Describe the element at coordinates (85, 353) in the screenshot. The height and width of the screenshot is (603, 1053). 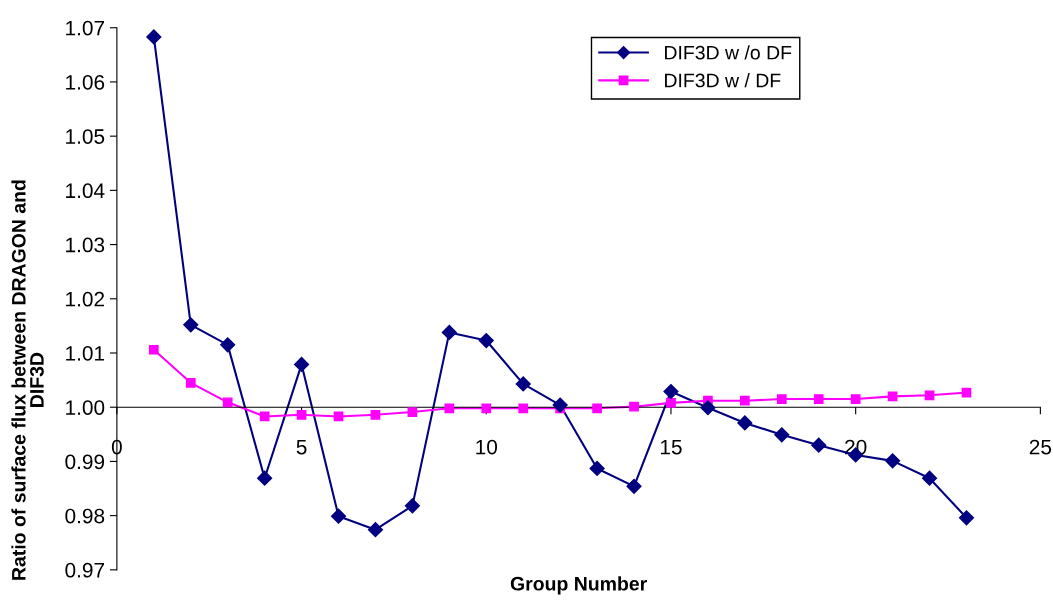
I see `y-tick-label: 1.01` at that location.